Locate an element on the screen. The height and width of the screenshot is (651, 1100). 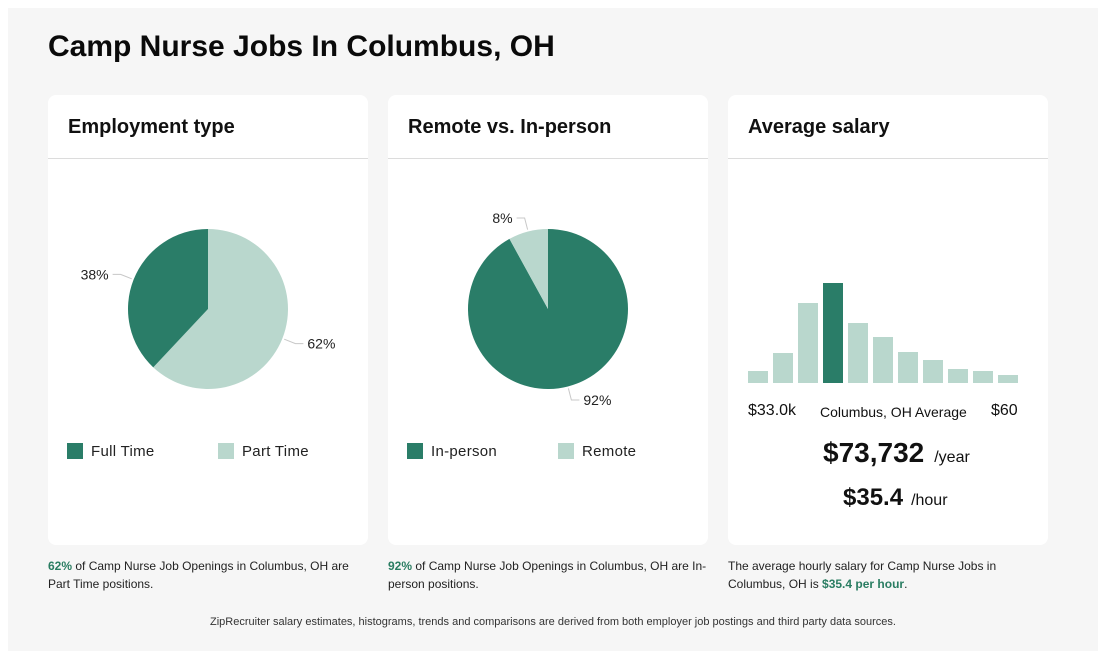
salary-yearly-value: $73,732 is located at coordinates (874, 452).